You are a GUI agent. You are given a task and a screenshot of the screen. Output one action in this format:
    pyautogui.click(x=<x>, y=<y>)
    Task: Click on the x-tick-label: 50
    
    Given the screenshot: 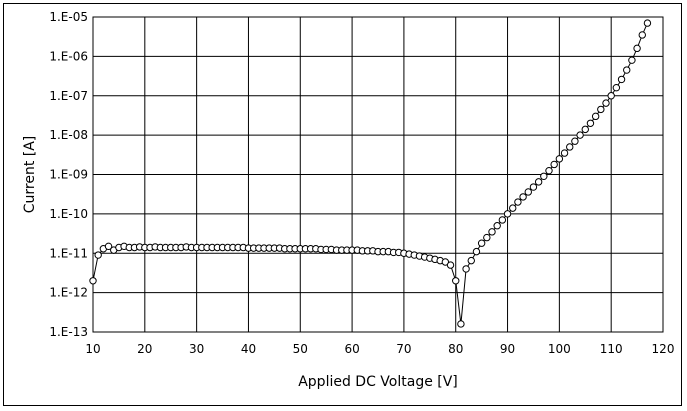 What is the action you would take?
    pyautogui.click(x=300, y=349)
    